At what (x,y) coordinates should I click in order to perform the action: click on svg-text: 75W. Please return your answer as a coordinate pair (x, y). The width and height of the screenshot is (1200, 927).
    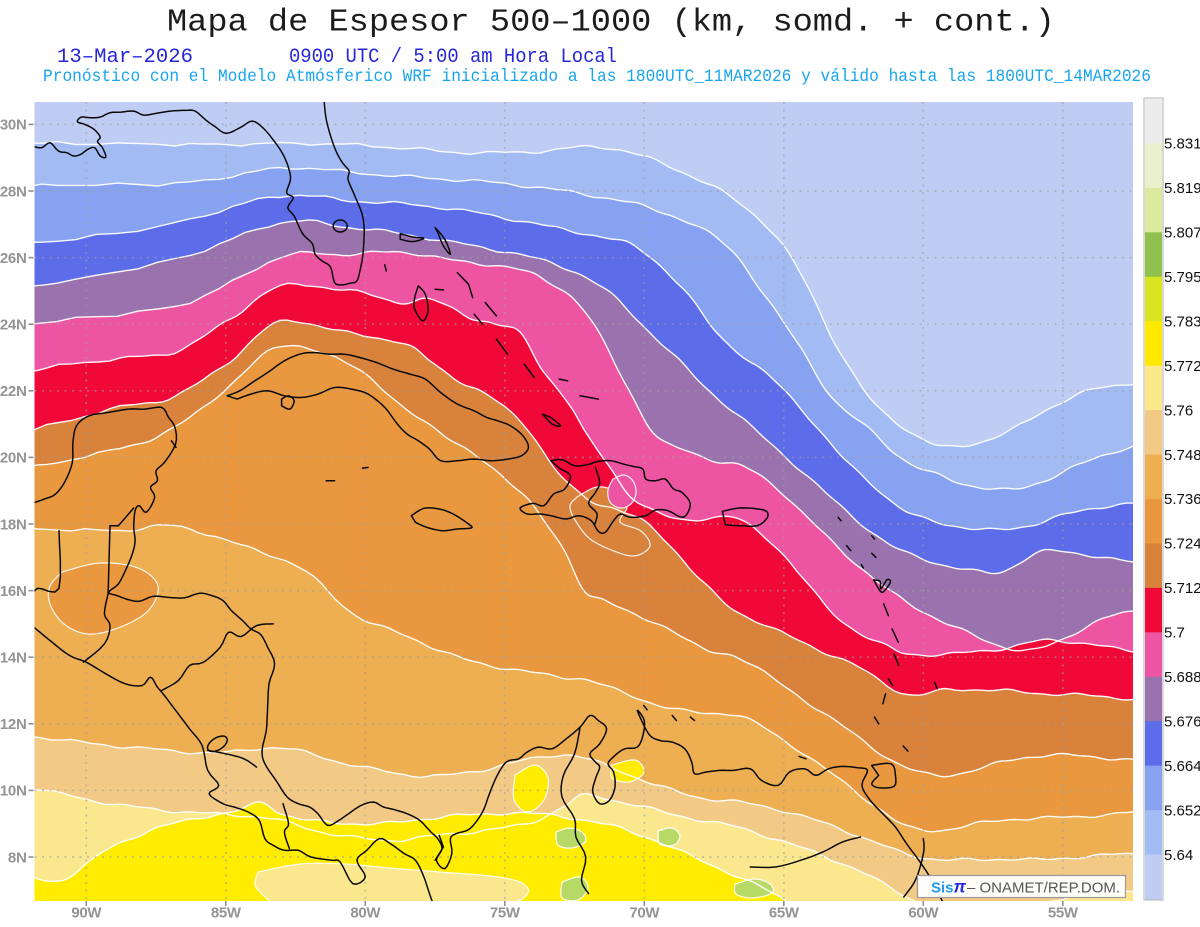
    Looking at the image, I should click on (505, 913).